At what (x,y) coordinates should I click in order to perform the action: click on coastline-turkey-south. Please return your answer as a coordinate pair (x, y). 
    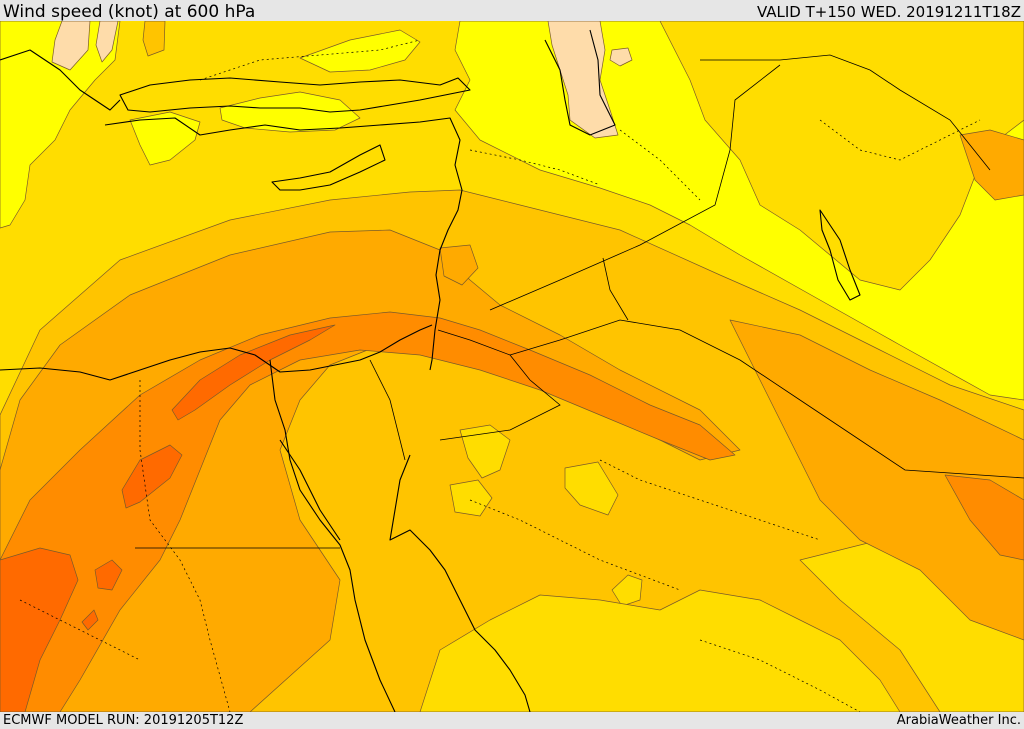
    Looking at the image, I should click on (283, 244).